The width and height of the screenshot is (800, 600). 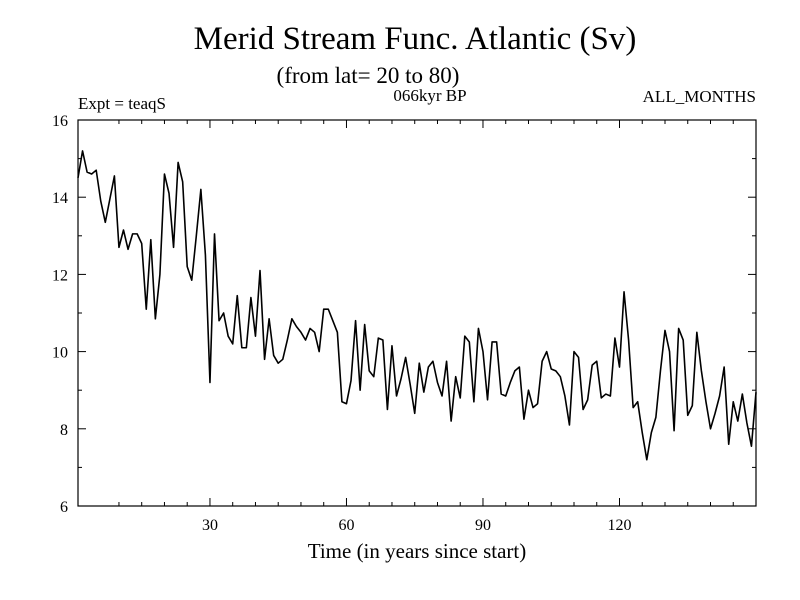 I want to click on x-tick-label: 120, so click(x=619, y=525).